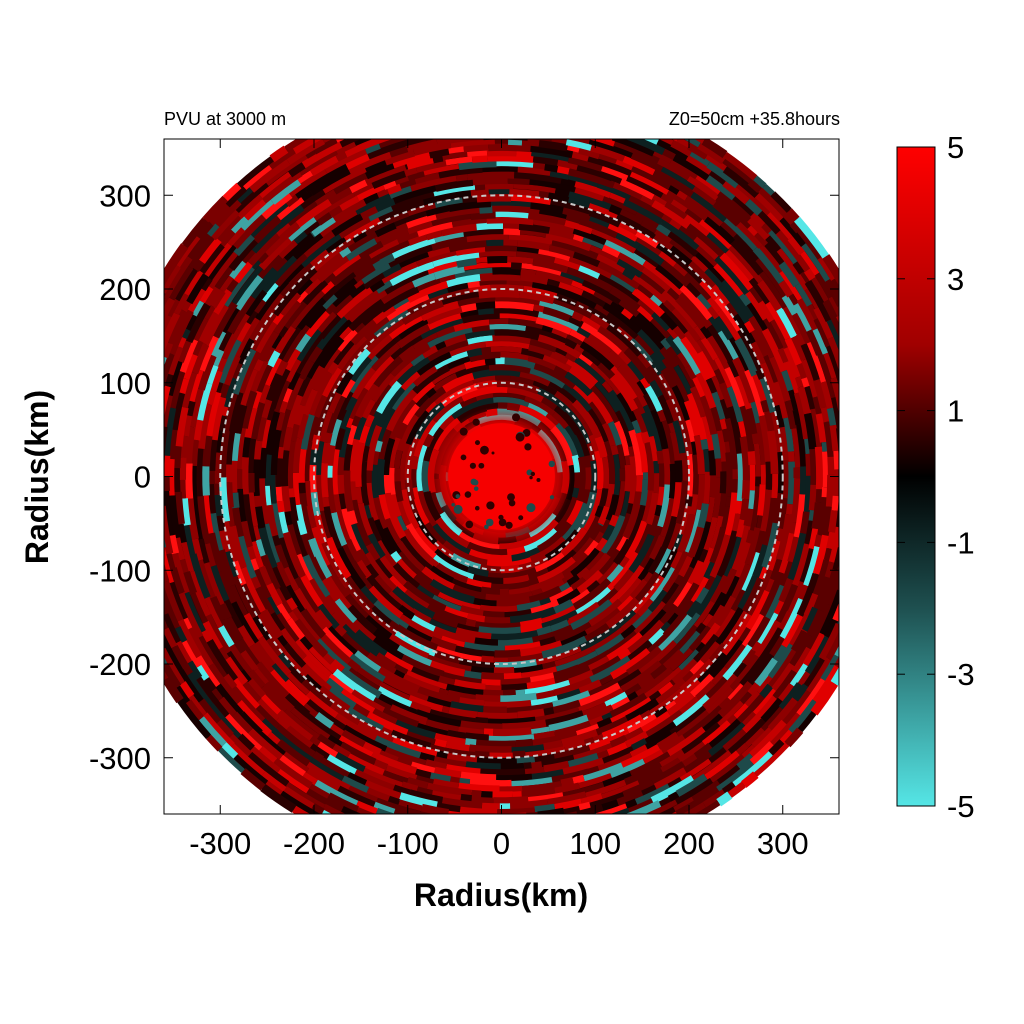  I want to click on field-speck, so click(453, 504).